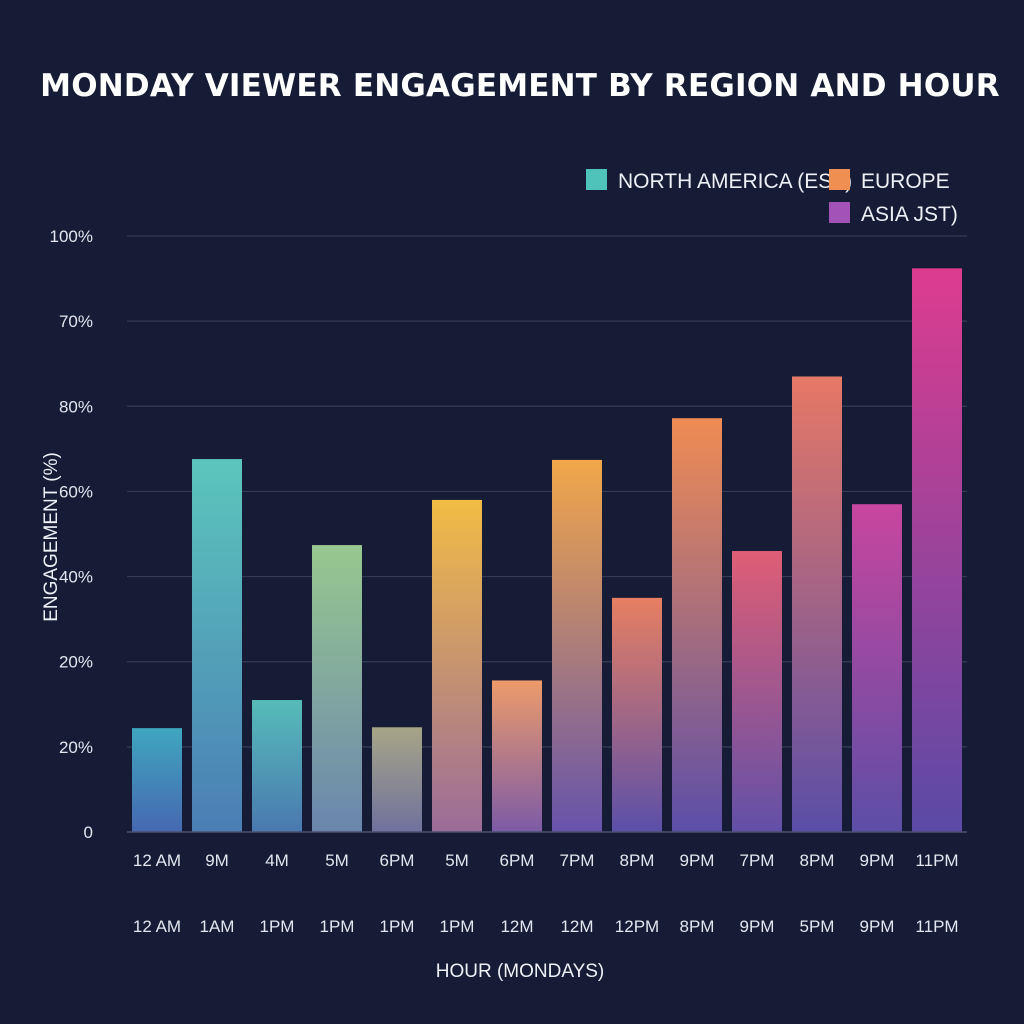  Describe the element at coordinates (217, 926) in the screenshot. I see `x-tick-label-row2: 1AM` at that location.